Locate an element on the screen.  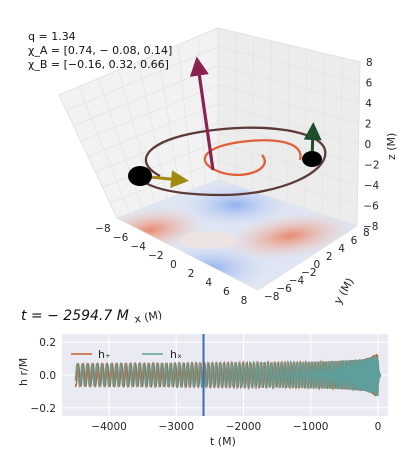
z-tick-label: 4 is located at coordinates (368, 104).